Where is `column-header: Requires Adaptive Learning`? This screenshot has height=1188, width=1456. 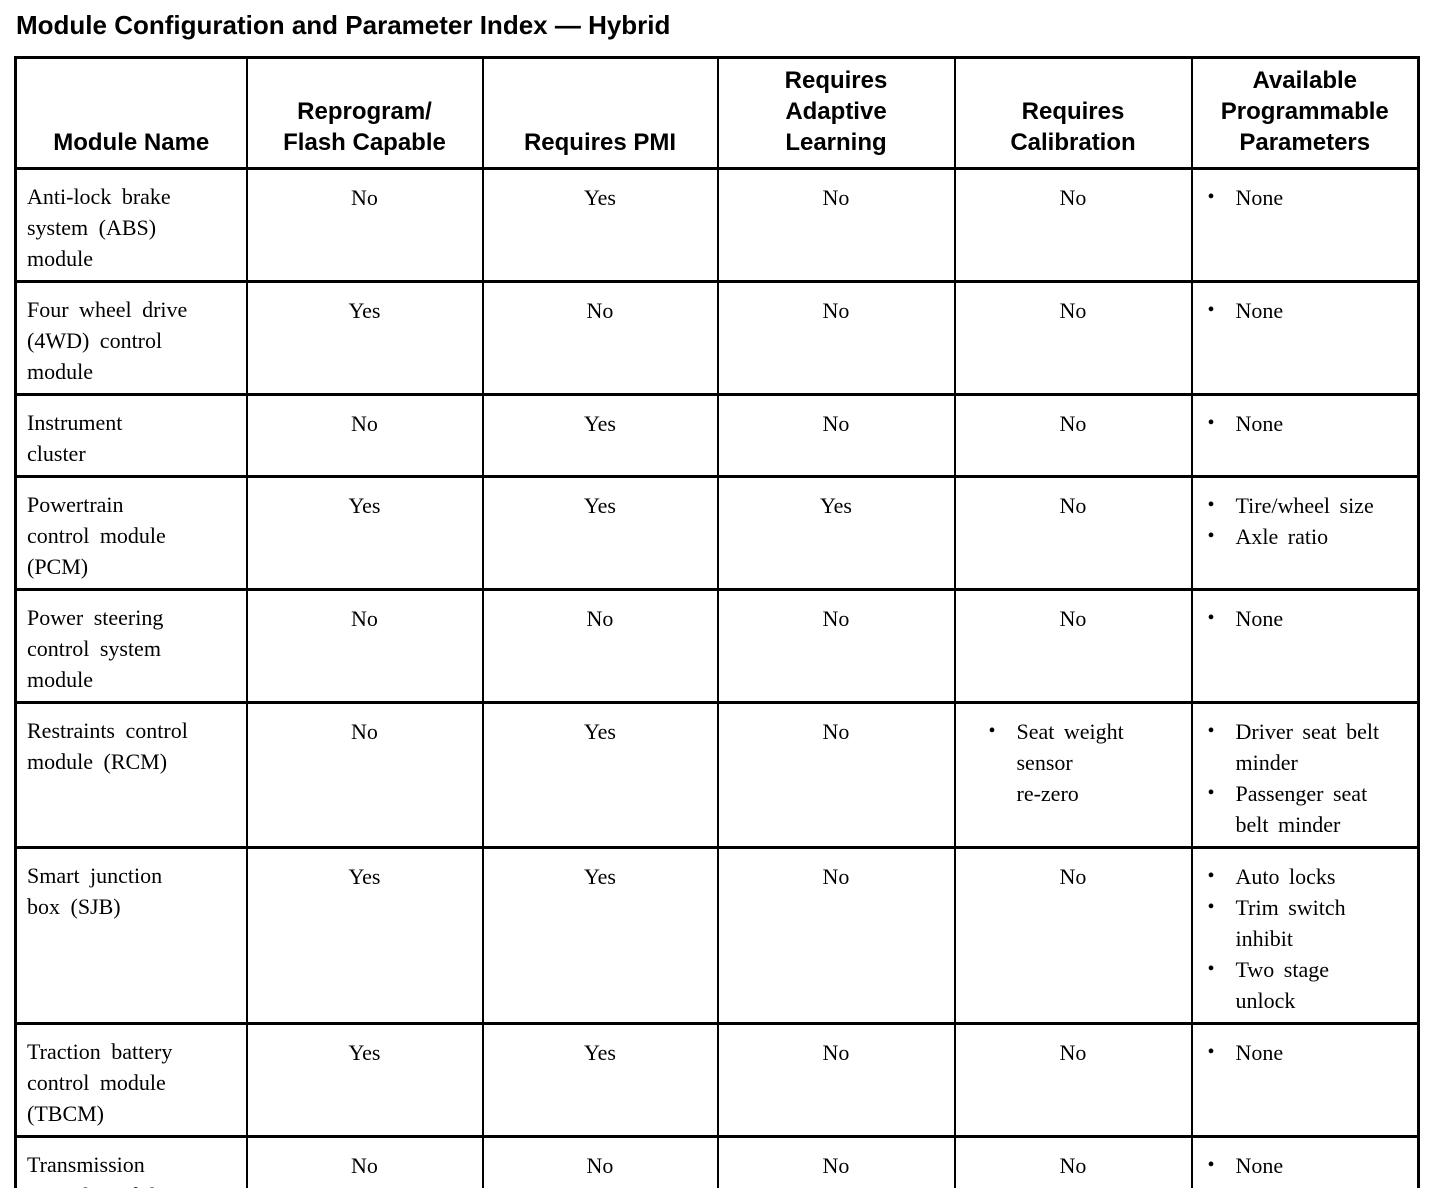 column-header: Requires Adaptive Learning is located at coordinates (836, 113).